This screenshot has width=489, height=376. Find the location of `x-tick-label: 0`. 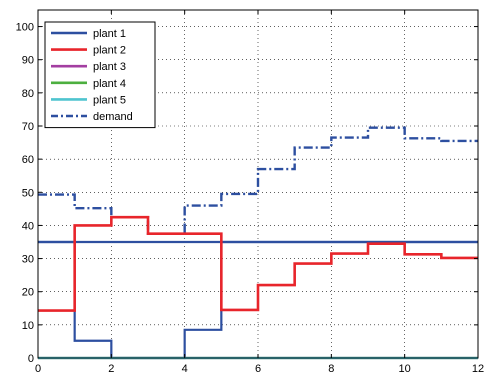

x-tick-label: 0 is located at coordinates (38, 369).